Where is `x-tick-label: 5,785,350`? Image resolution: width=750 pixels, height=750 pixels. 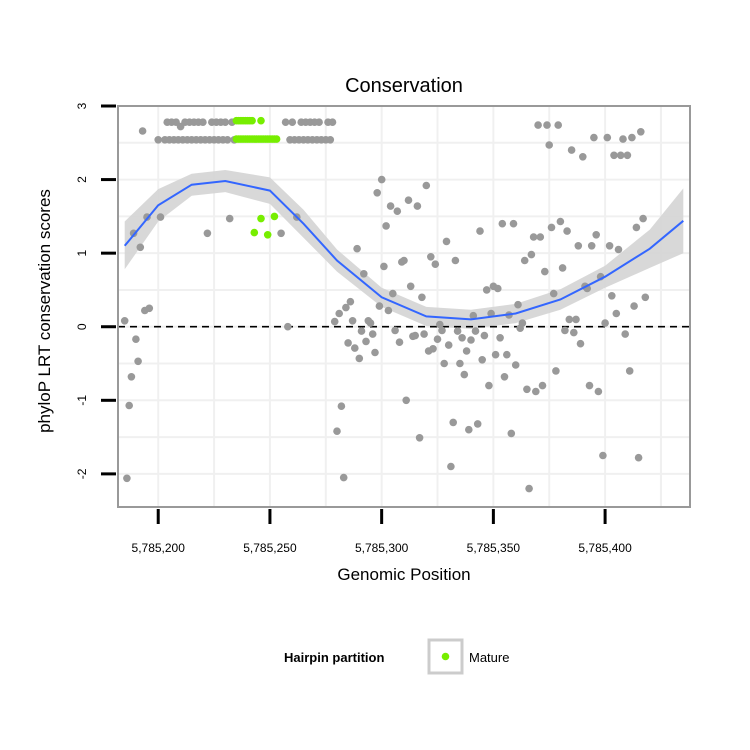
x-tick-label: 5,785,350 is located at coordinates (494, 548).